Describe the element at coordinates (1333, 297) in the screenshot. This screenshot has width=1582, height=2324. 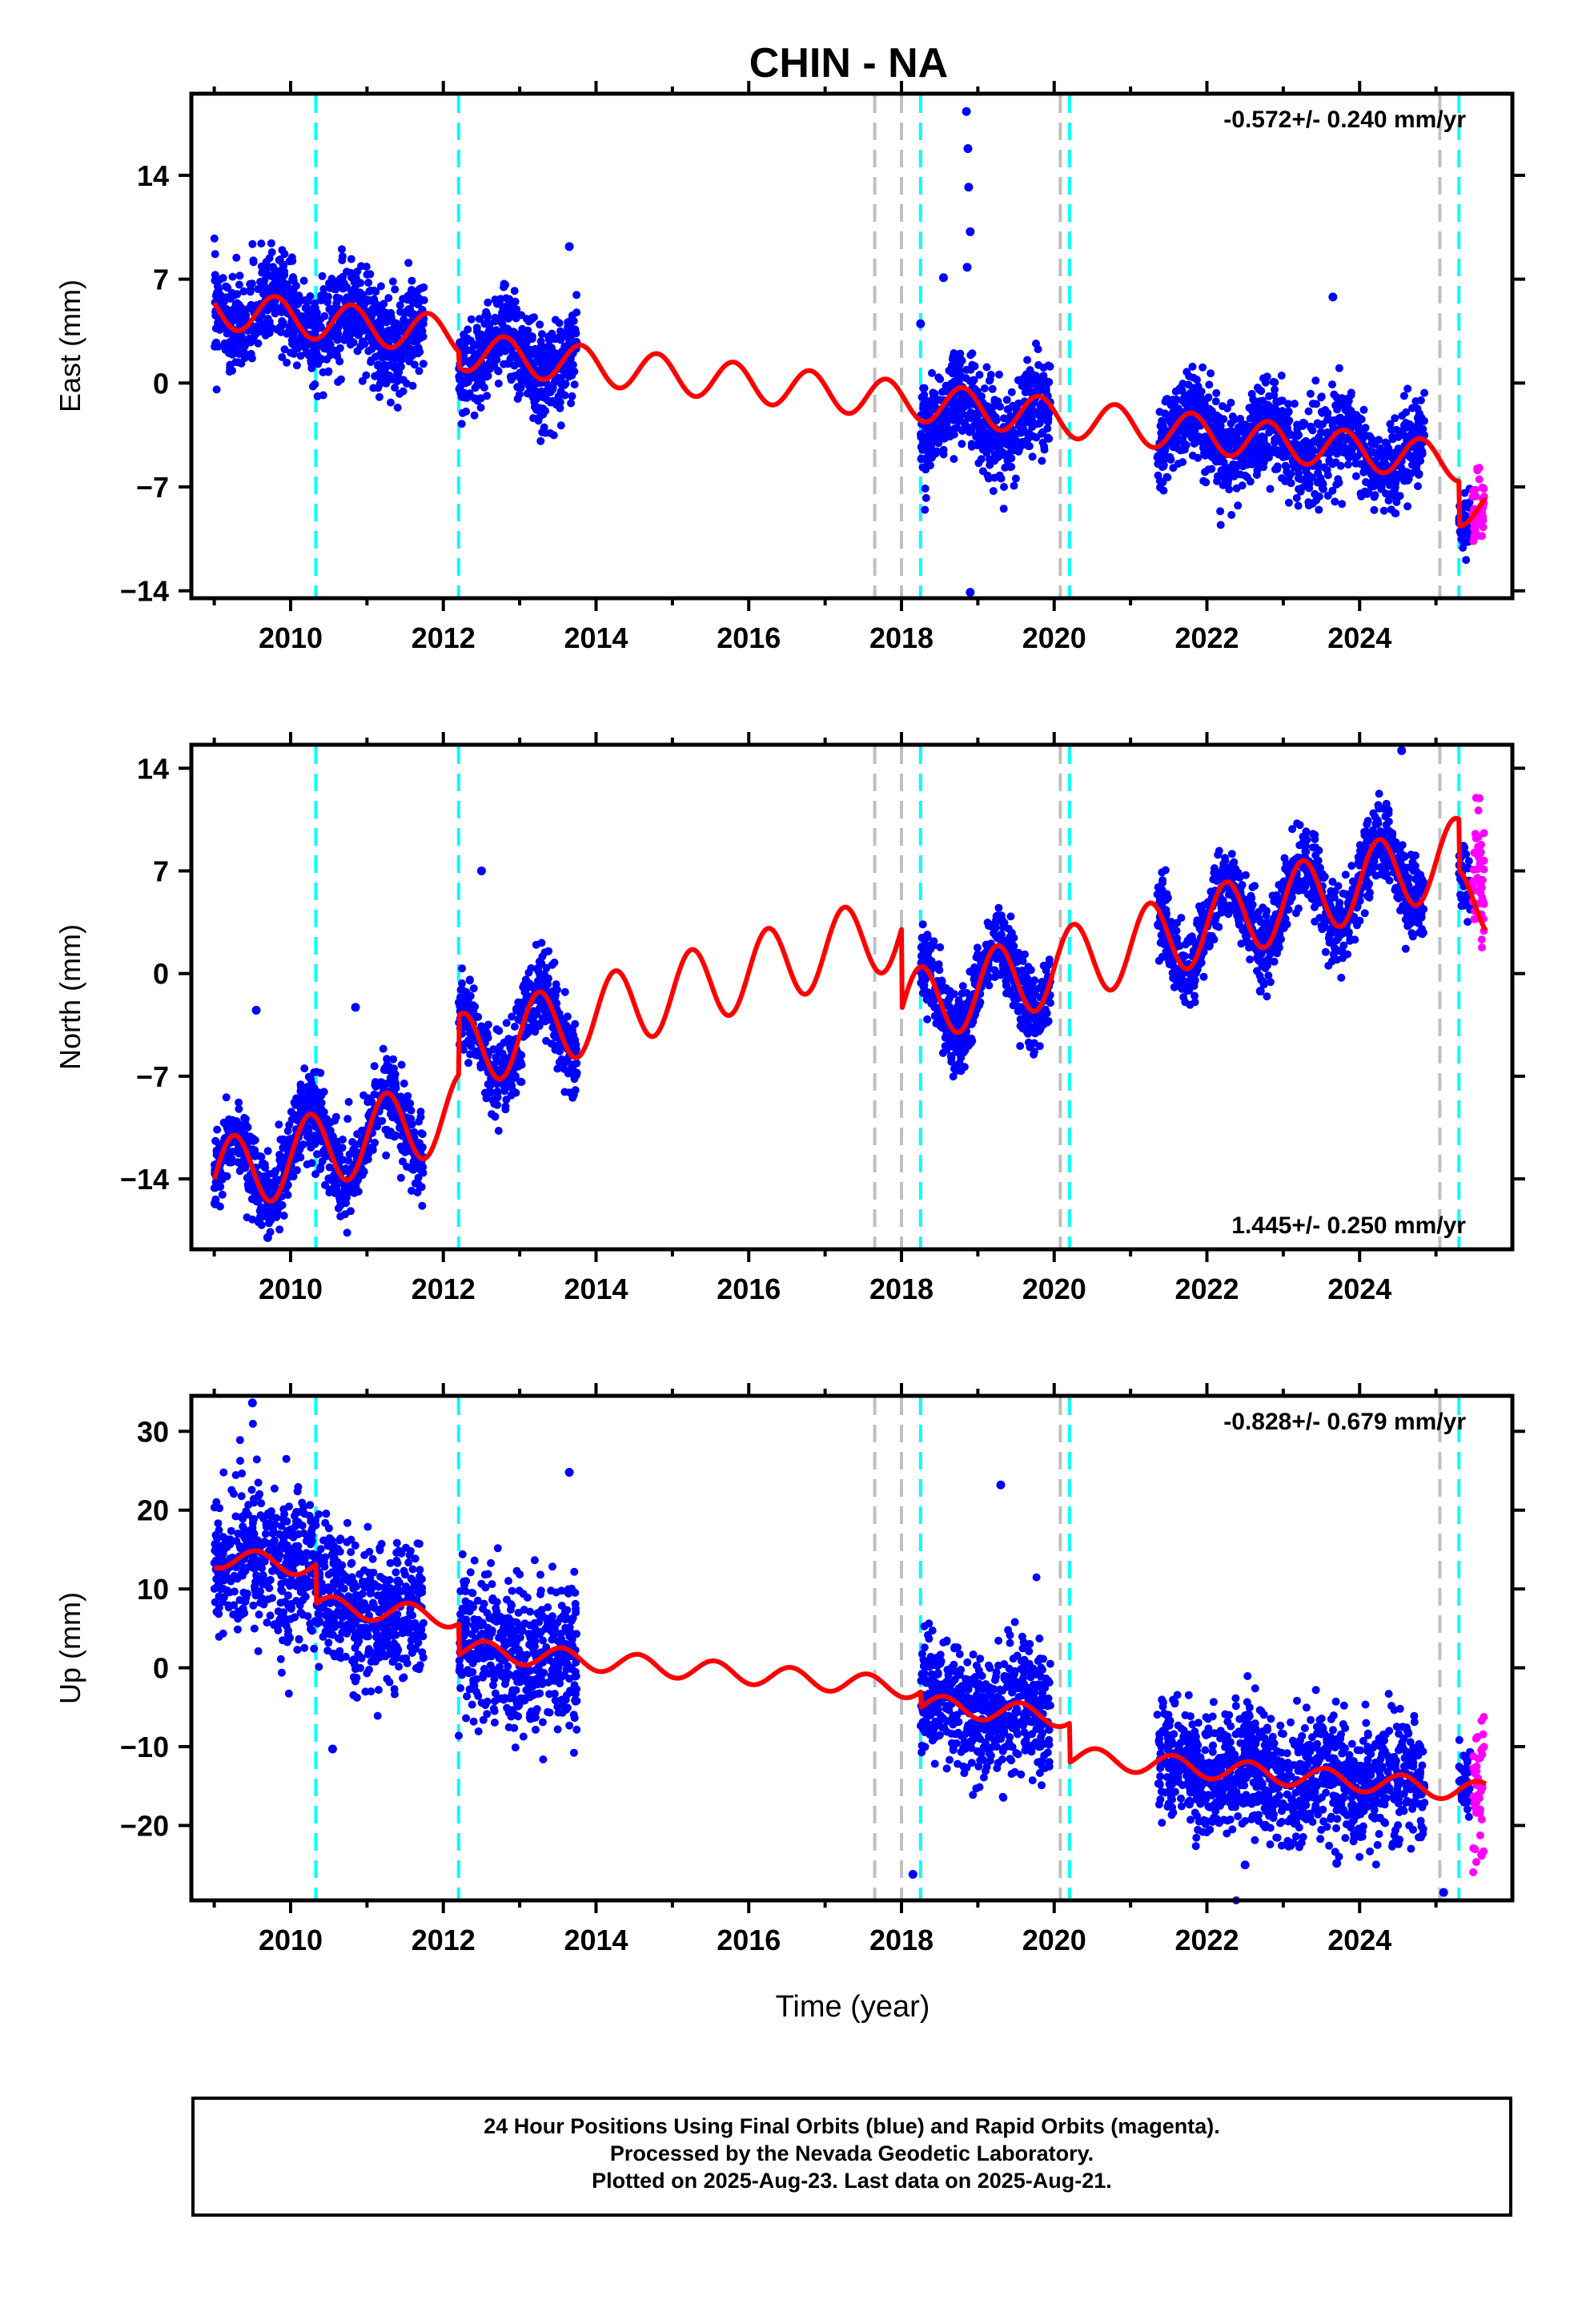
I see `outlier-point` at that location.